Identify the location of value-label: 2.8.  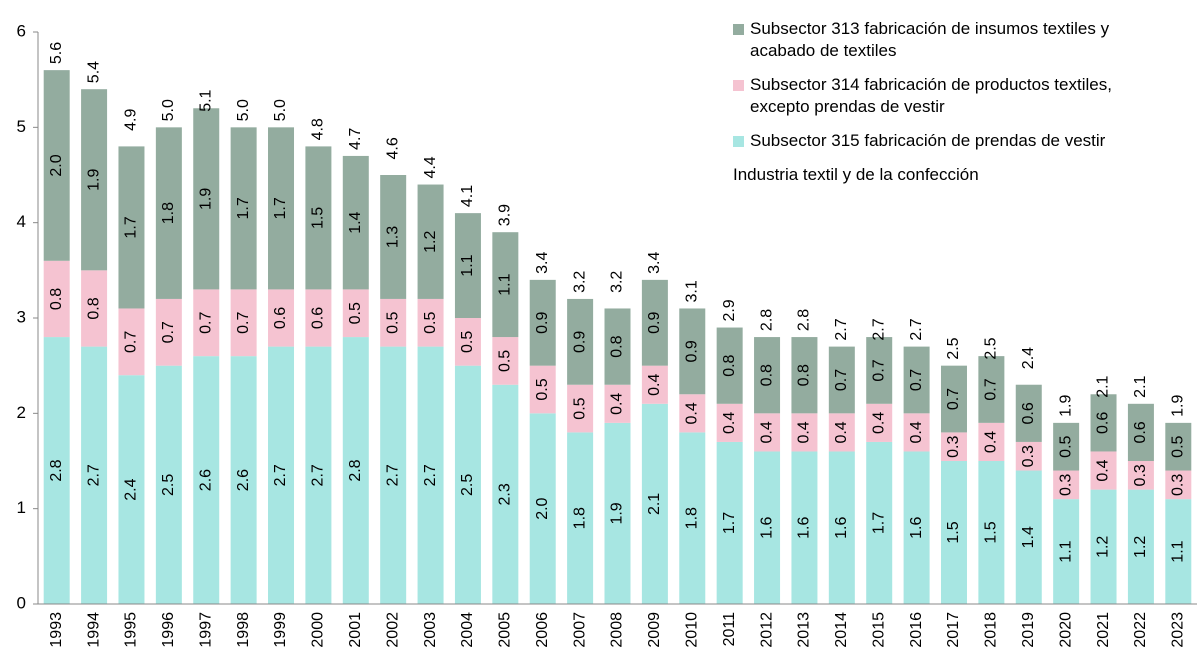
(56, 470).